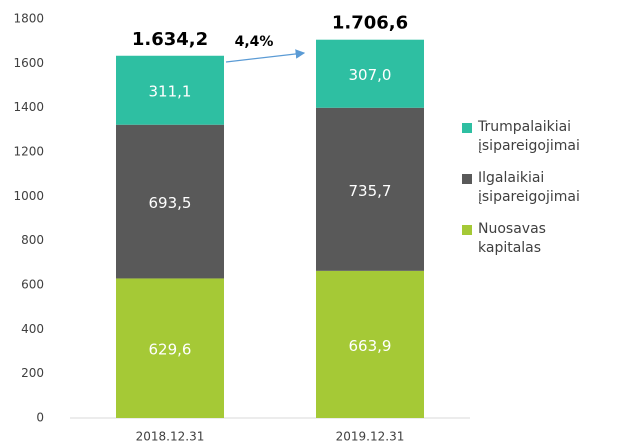 Image resolution: width=617 pixels, height=444 pixels. I want to click on value-label: 311,1, so click(170, 92).